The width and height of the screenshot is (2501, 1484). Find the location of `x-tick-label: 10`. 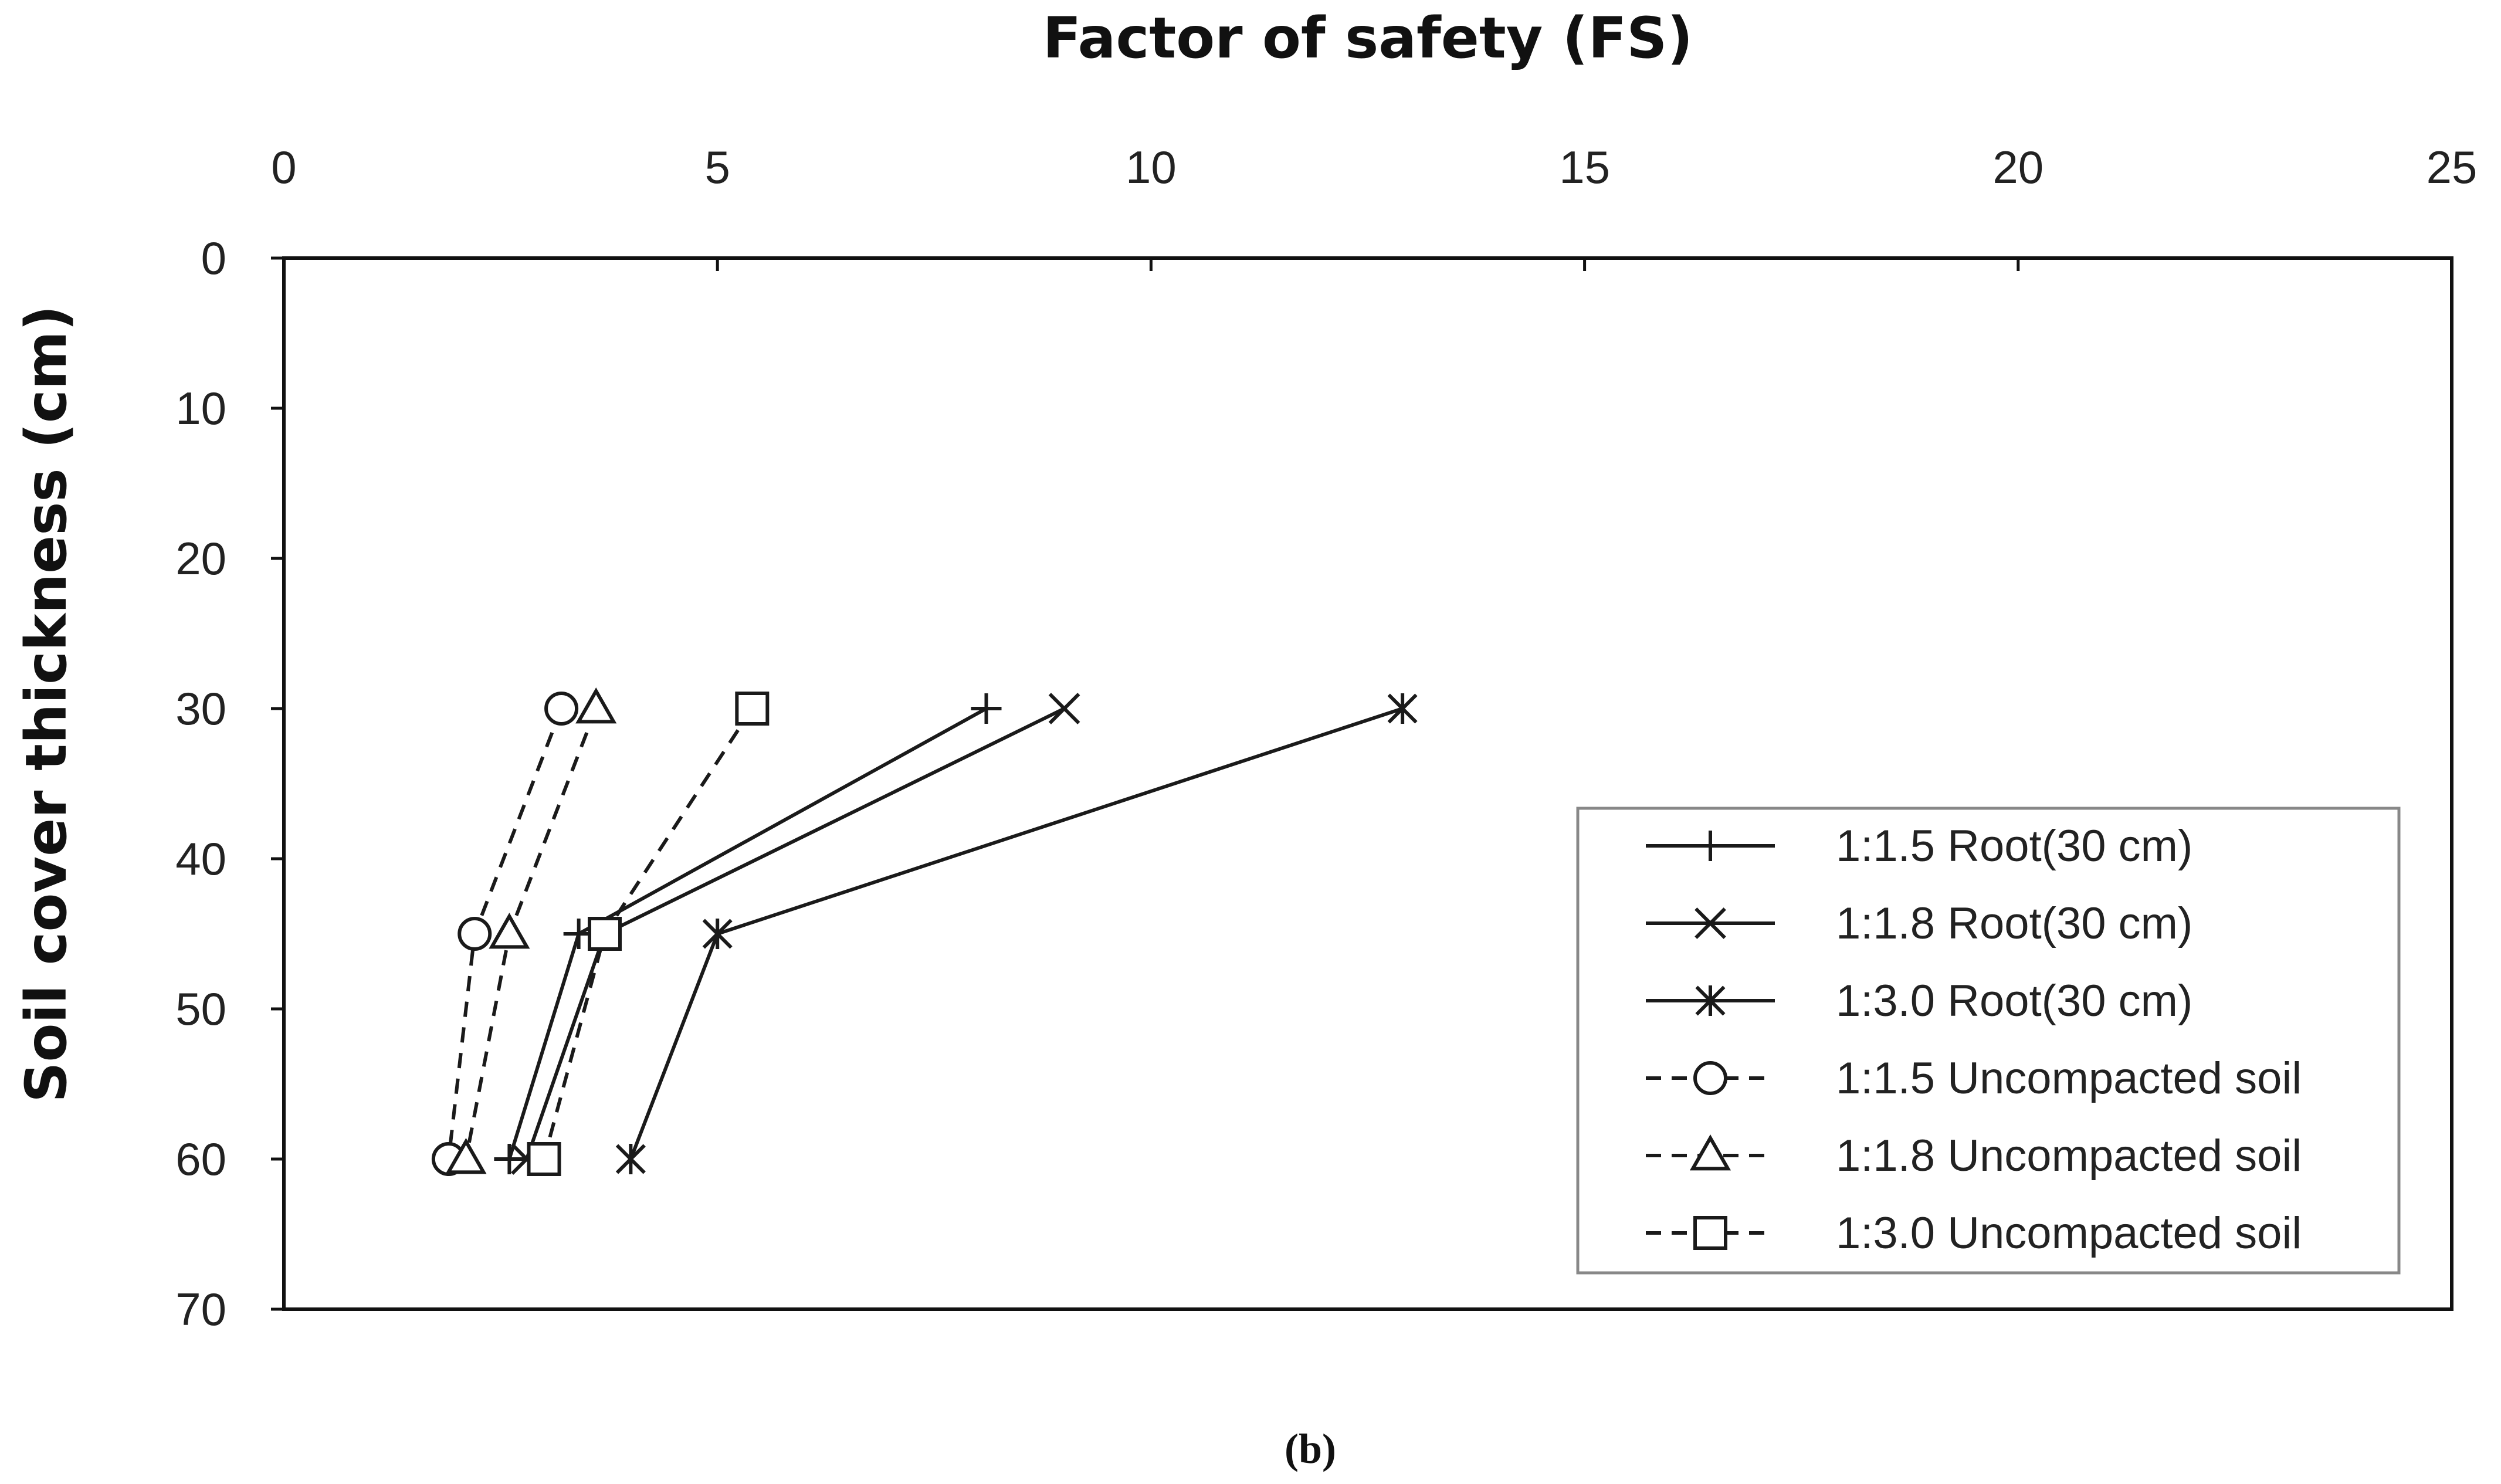

x-tick-label: 10 is located at coordinates (1151, 167).